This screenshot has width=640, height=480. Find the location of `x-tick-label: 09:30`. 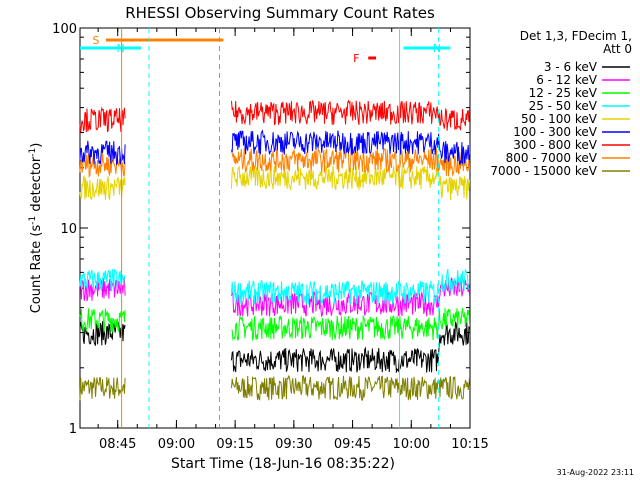

x-tick-label: 09:30 is located at coordinates (293, 444).